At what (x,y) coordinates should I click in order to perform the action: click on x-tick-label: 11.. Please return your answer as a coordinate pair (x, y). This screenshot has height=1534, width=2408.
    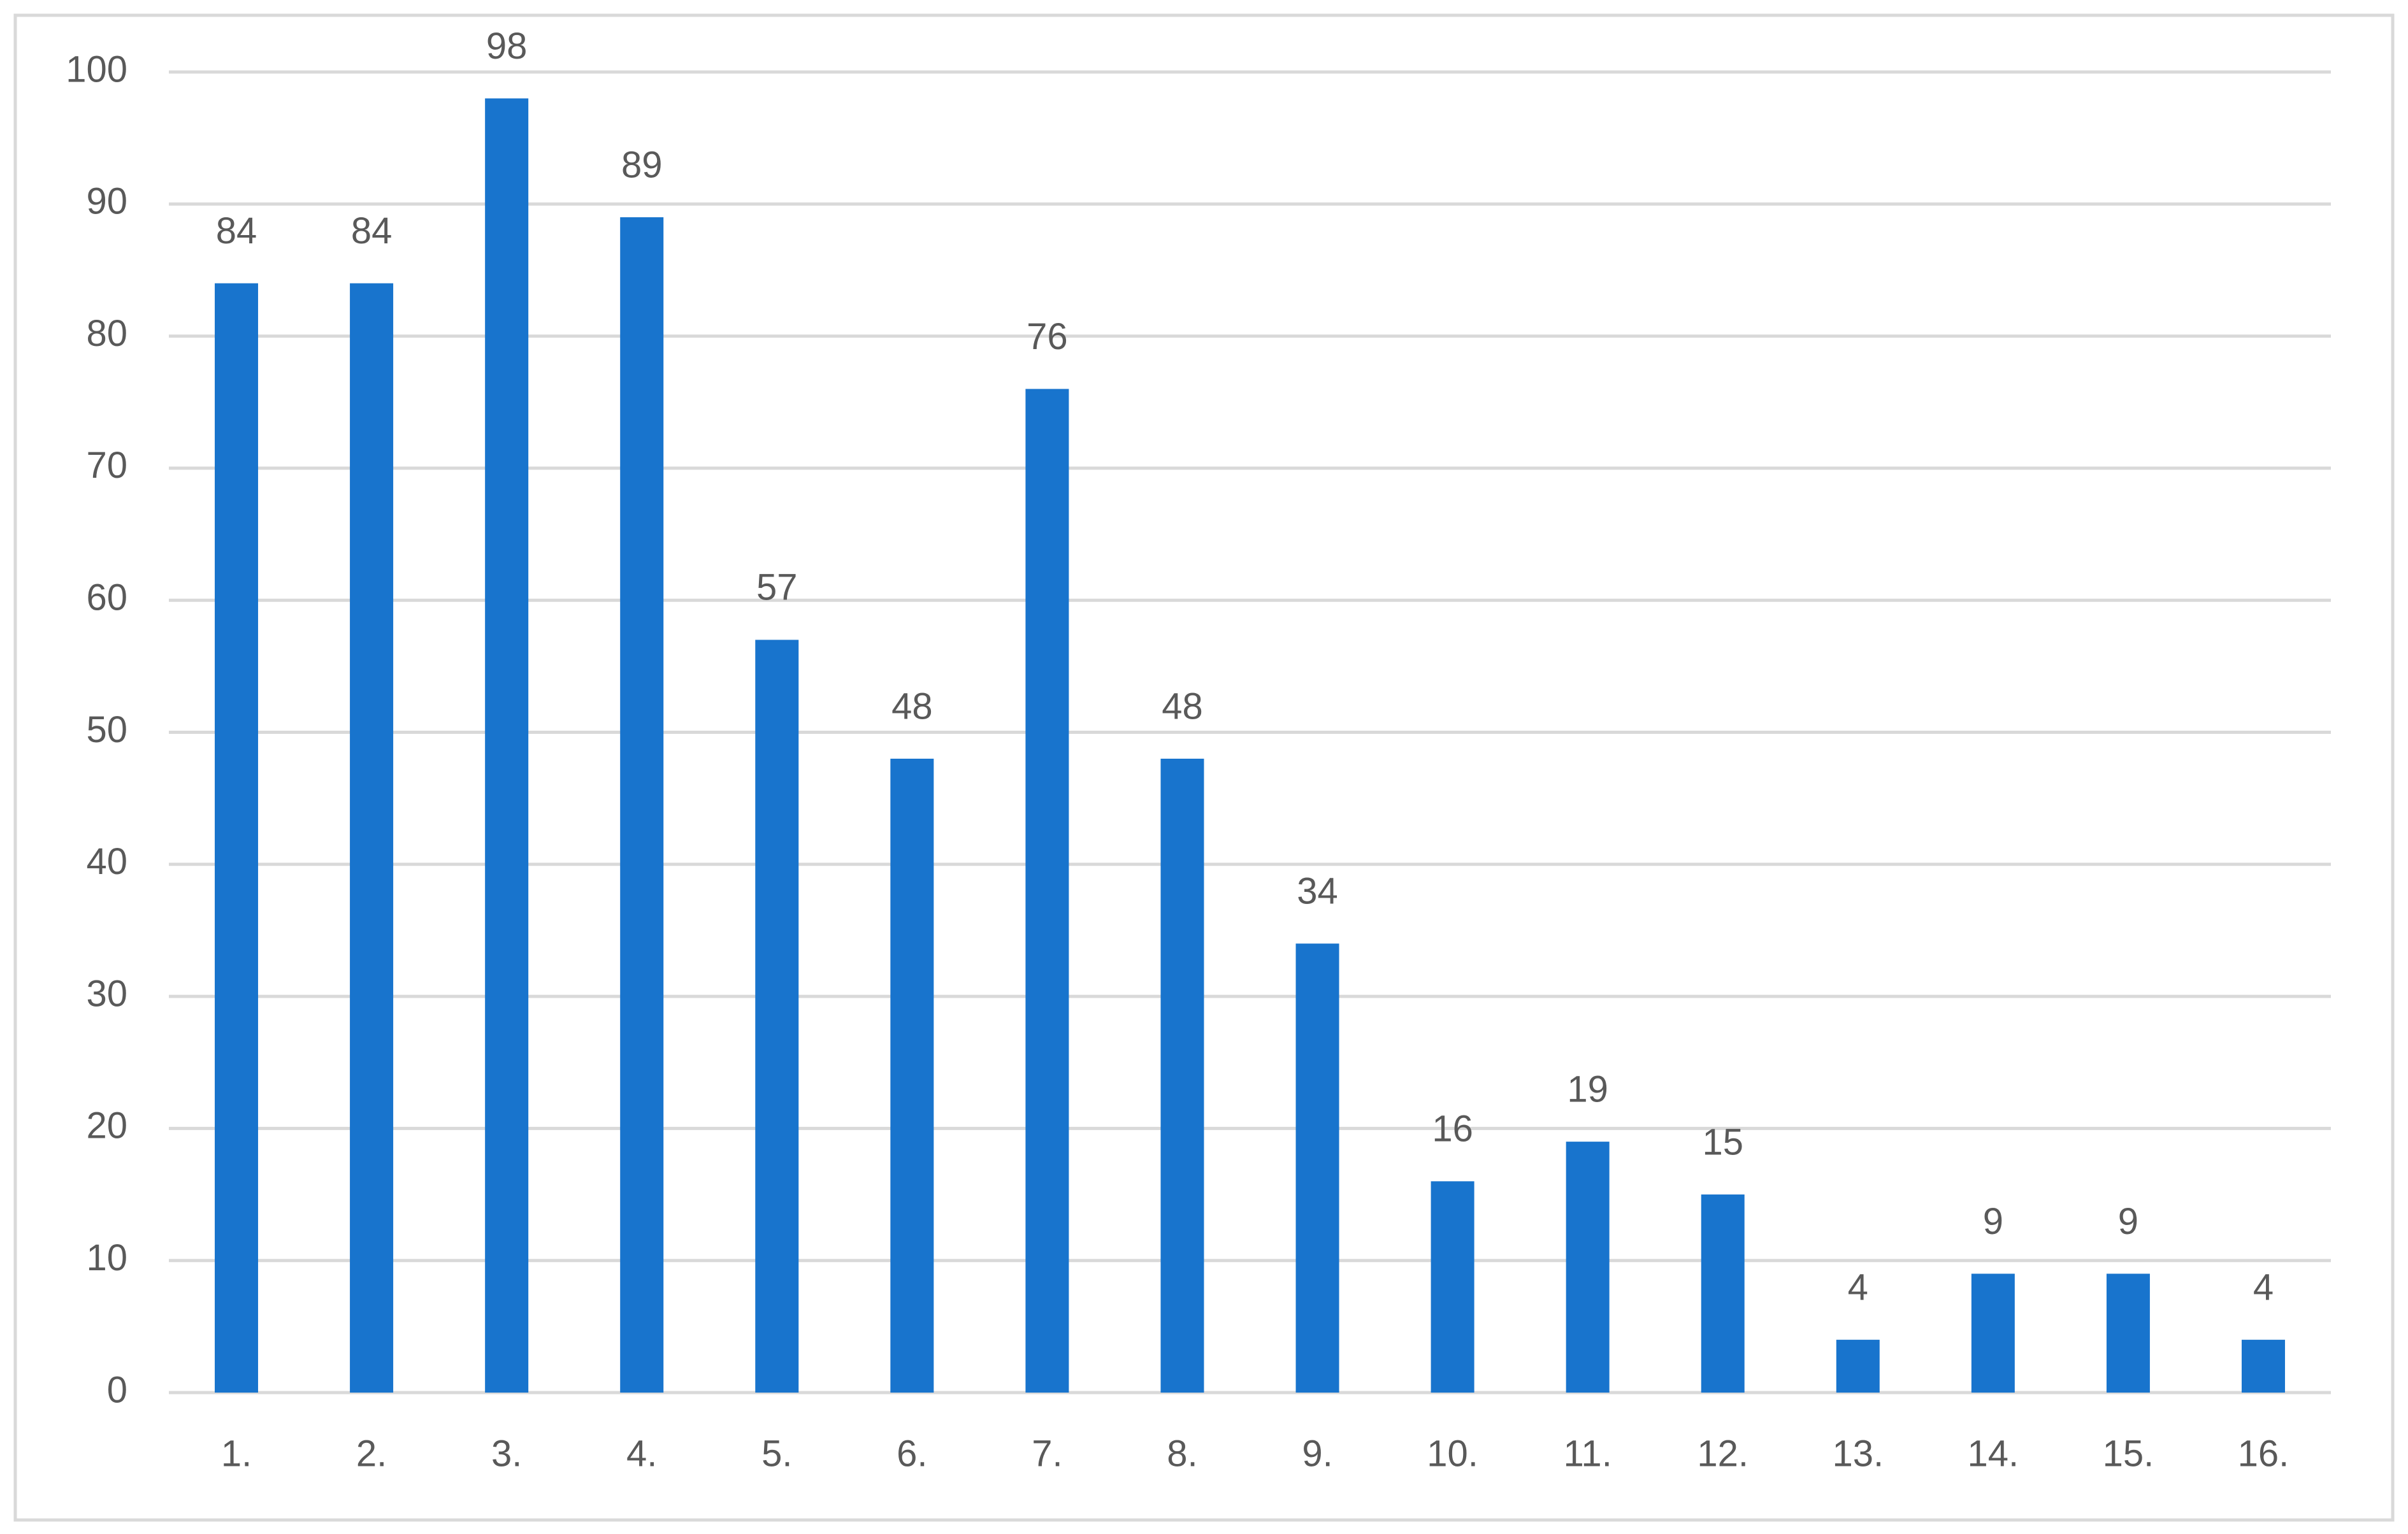
    Looking at the image, I should click on (1587, 1454).